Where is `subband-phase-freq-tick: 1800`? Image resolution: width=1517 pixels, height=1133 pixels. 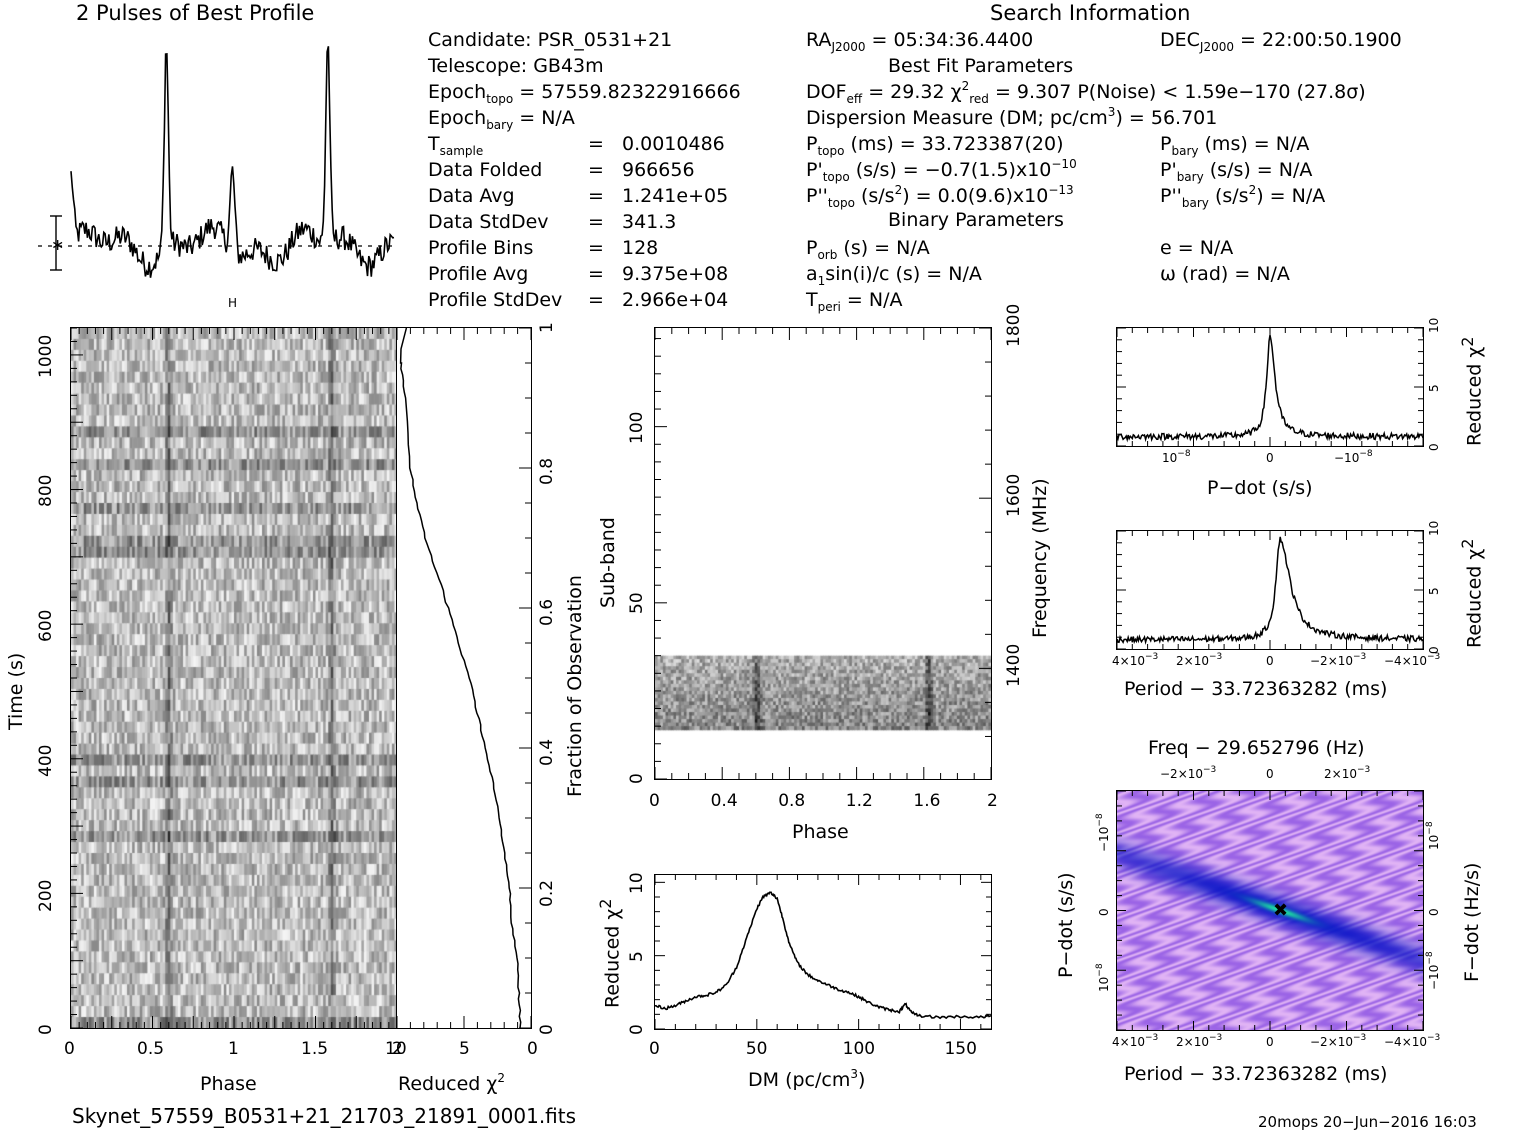
subband-phase-freq-tick: 1800 is located at coordinates (1014, 325).